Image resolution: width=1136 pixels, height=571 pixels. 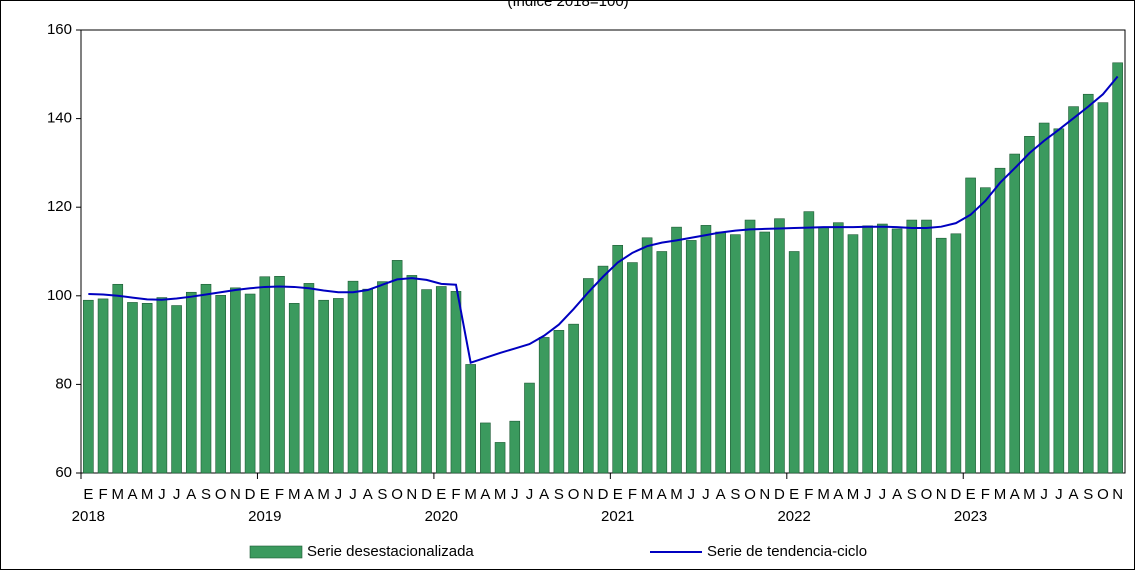 What do you see at coordinates (276, 552) in the screenshot?
I see `legend-swatch` at bounding box center [276, 552].